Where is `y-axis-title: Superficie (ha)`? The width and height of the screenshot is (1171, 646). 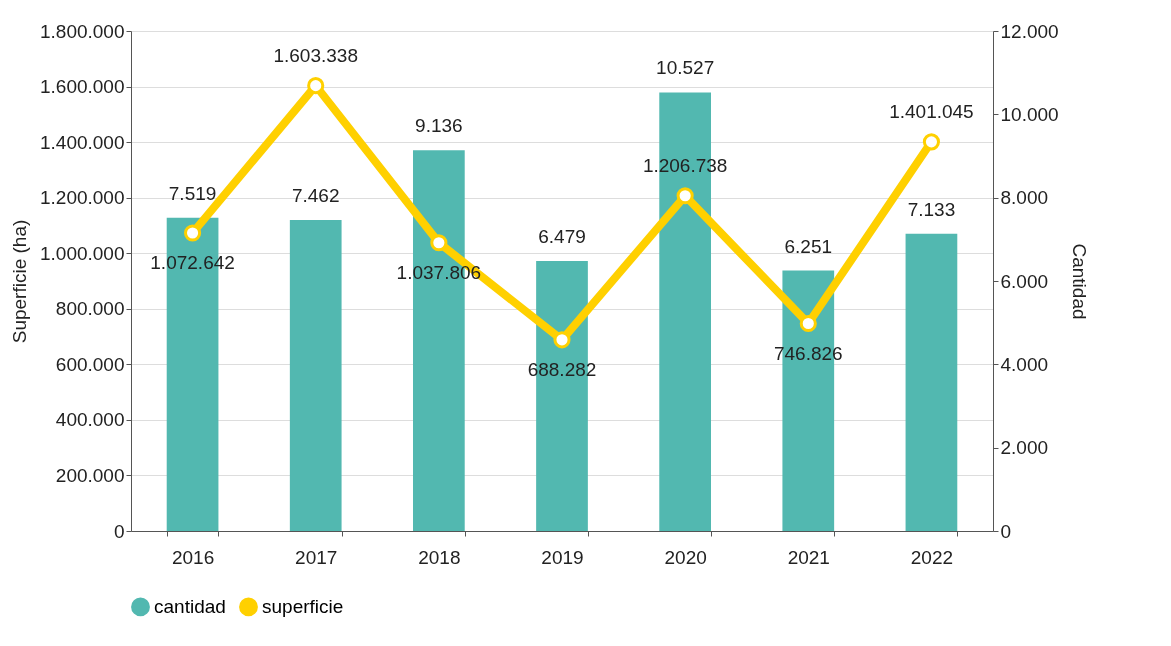 y-axis-title: Superficie (ha) is located at coordinates (19, 281).